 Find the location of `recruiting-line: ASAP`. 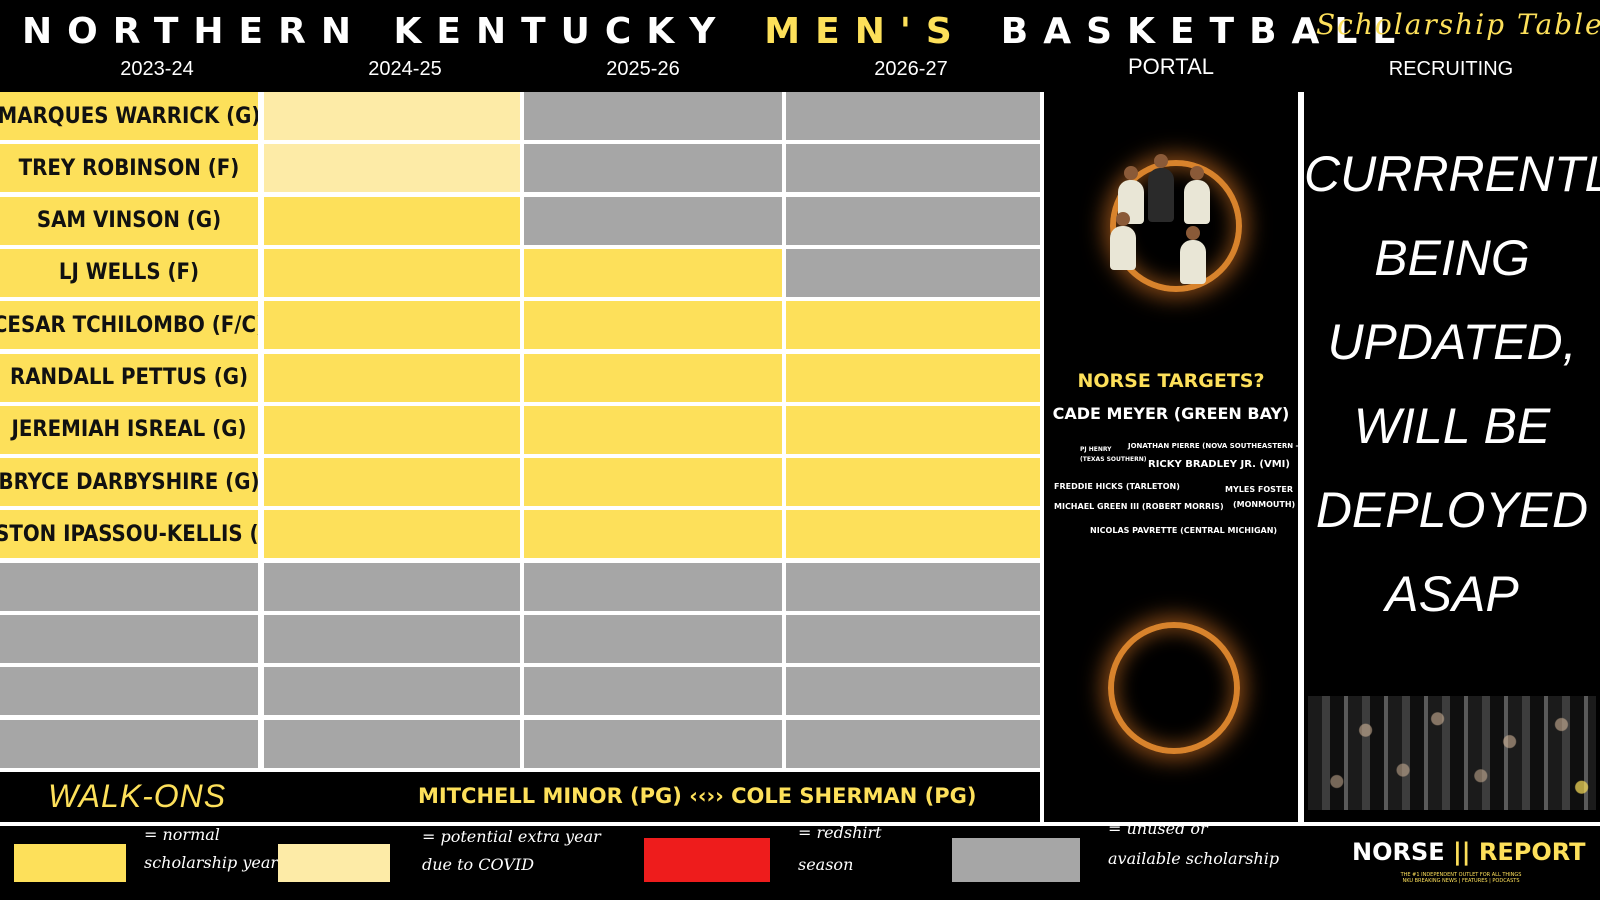

recruiting-line: ASAP is located at coordinates (1452, 594).